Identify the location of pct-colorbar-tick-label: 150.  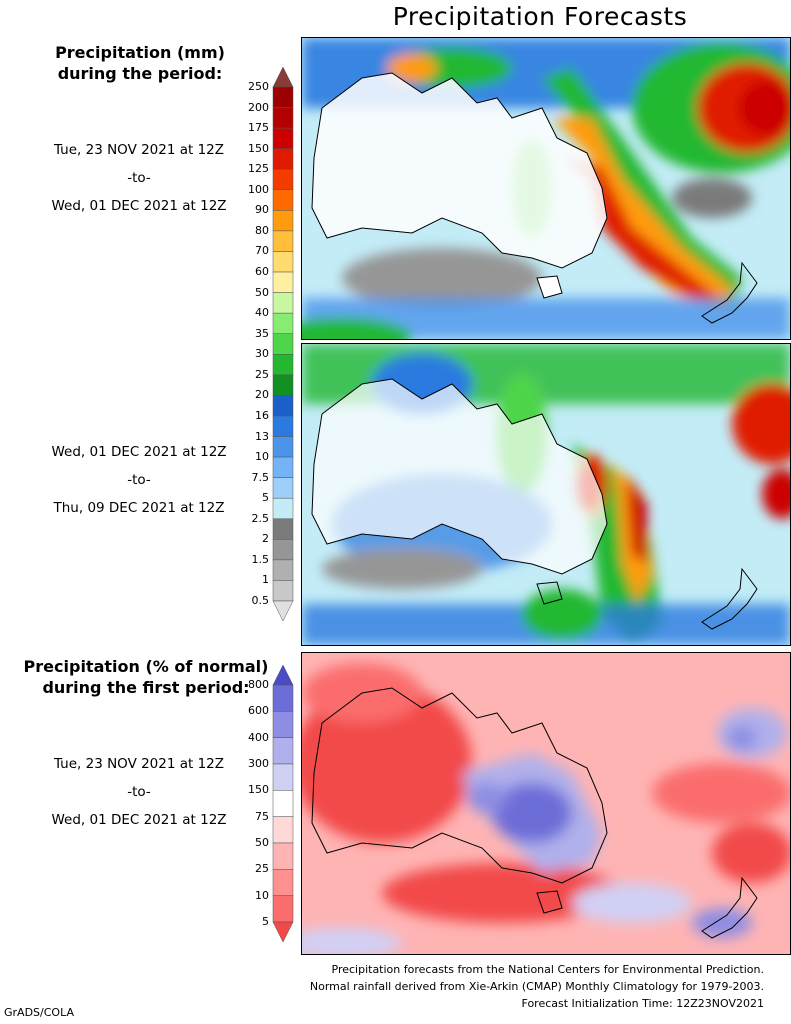
(258, 790).